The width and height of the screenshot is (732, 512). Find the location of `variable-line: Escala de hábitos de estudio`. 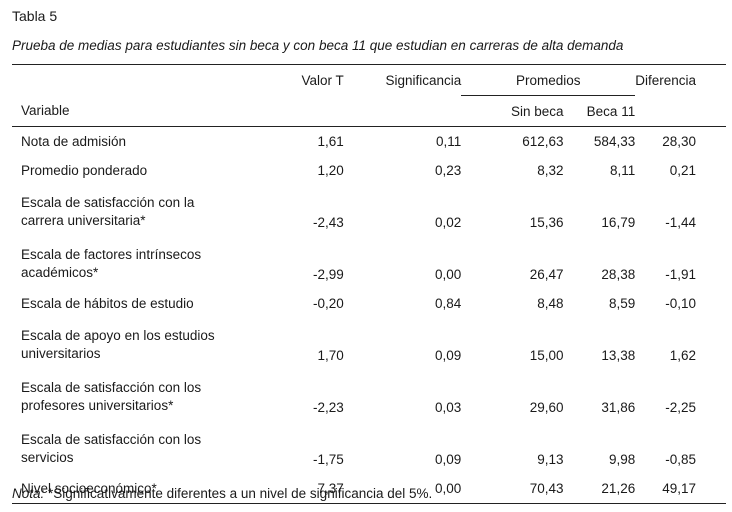

variable-line: Escala de hábitos de estudio is located at coordinates (107, 303).